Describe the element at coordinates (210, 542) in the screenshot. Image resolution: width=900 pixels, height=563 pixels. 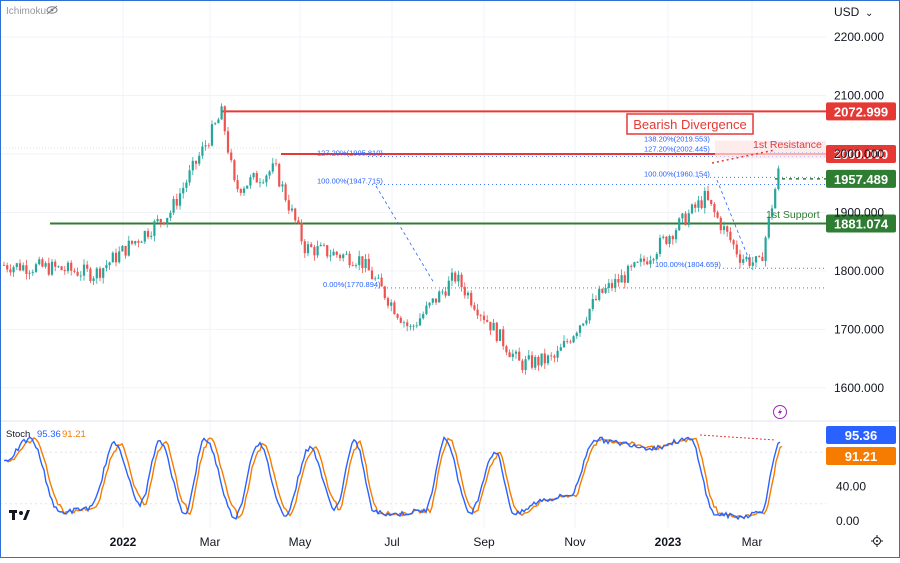
I see `time-tick-label: Mar` at that location.